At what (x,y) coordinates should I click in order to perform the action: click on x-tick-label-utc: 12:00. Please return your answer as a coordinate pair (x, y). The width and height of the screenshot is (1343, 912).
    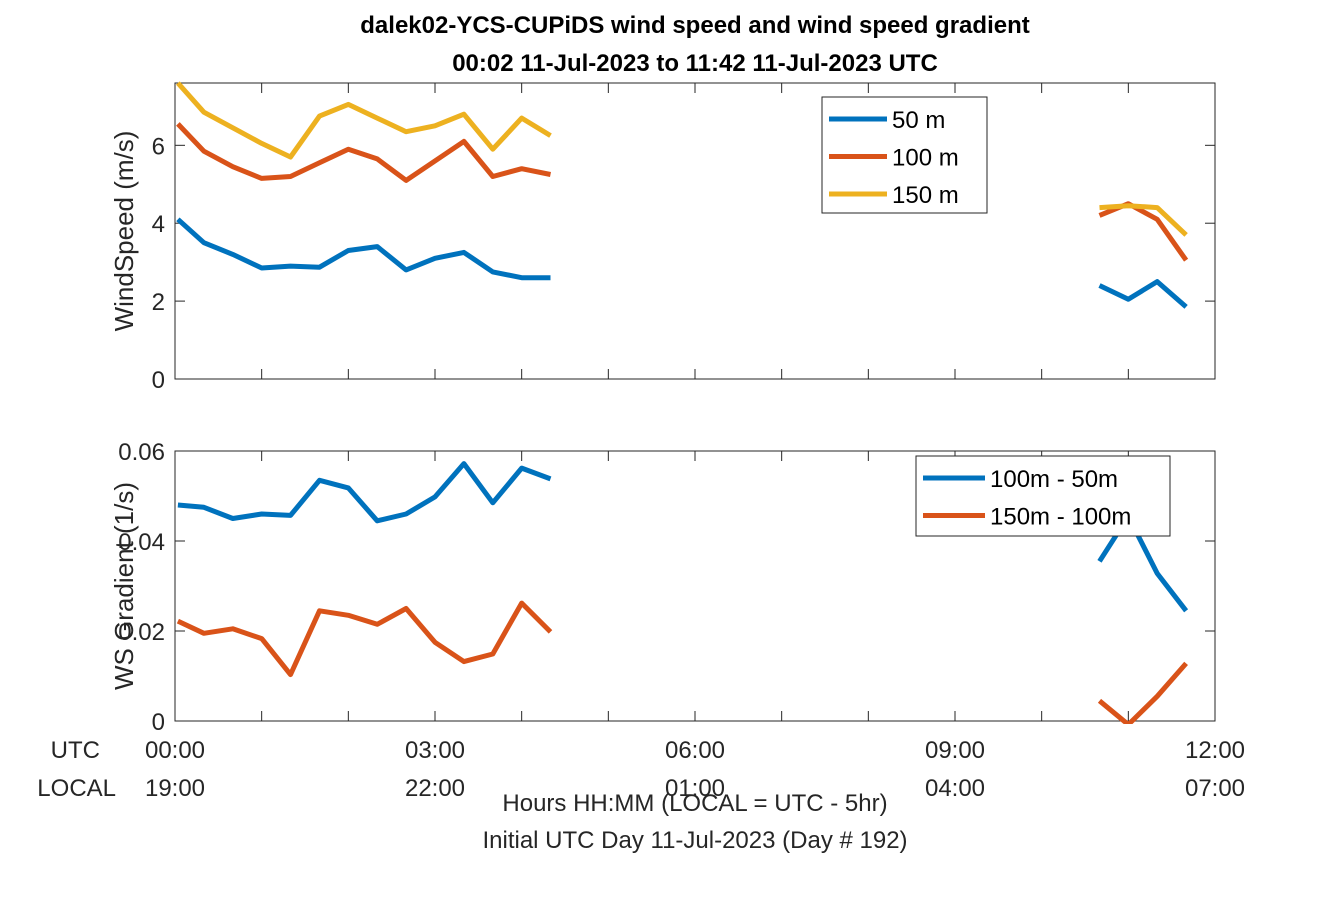
    Looking at the image, I should click on (1215, 750).